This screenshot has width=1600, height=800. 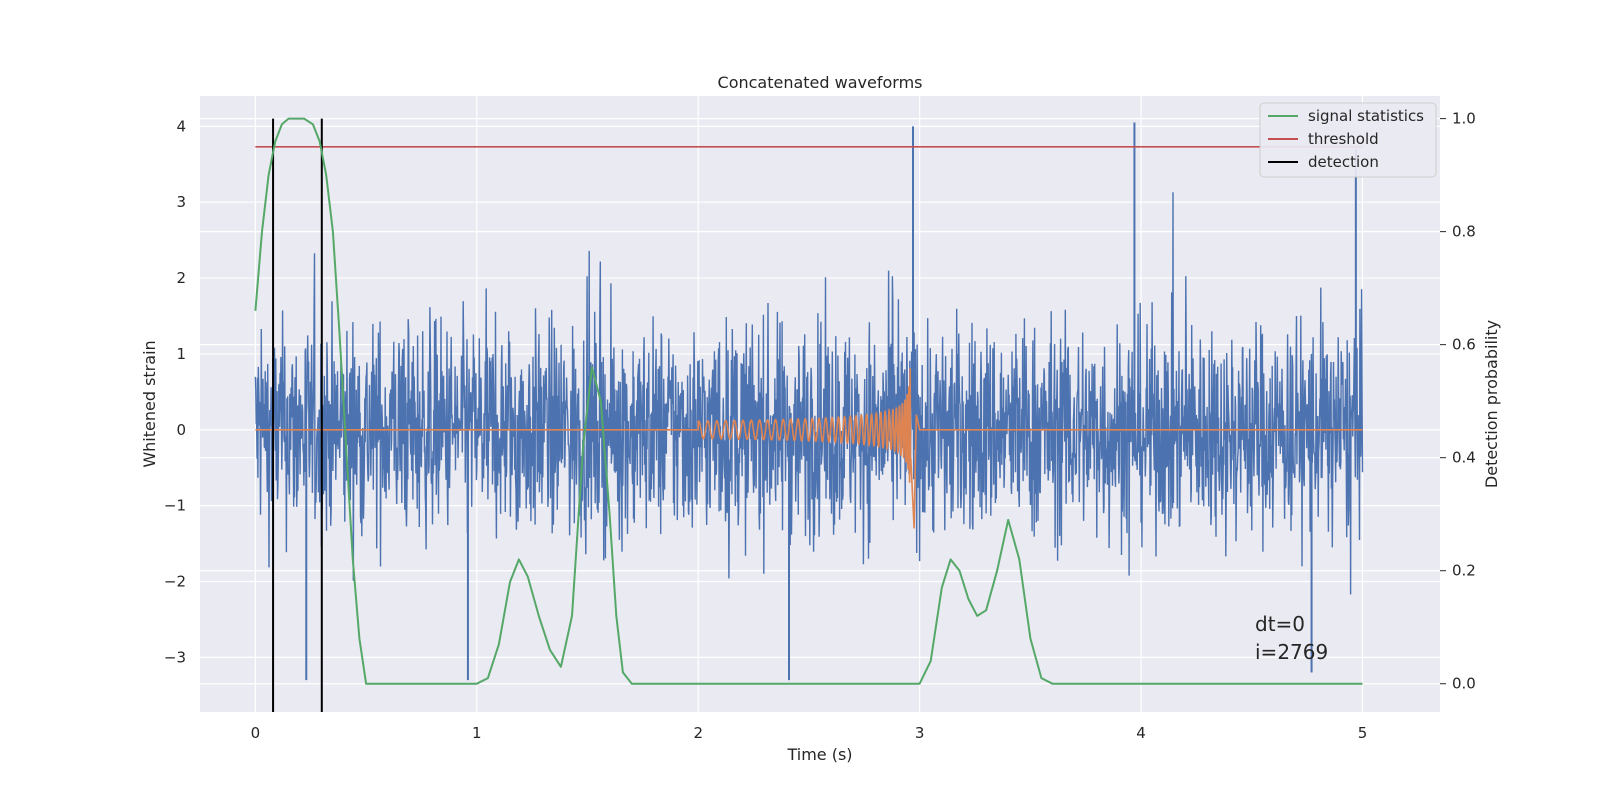 I want to click on x-tick-label-1: 1, so click(x=477, y=733).